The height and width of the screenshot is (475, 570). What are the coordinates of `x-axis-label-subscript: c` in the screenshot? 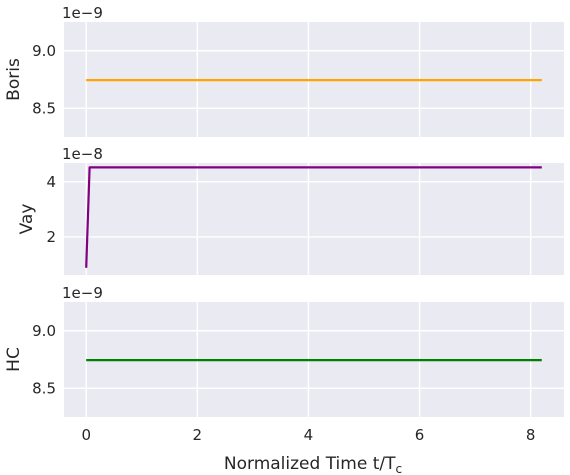 It's located at (398, 468).